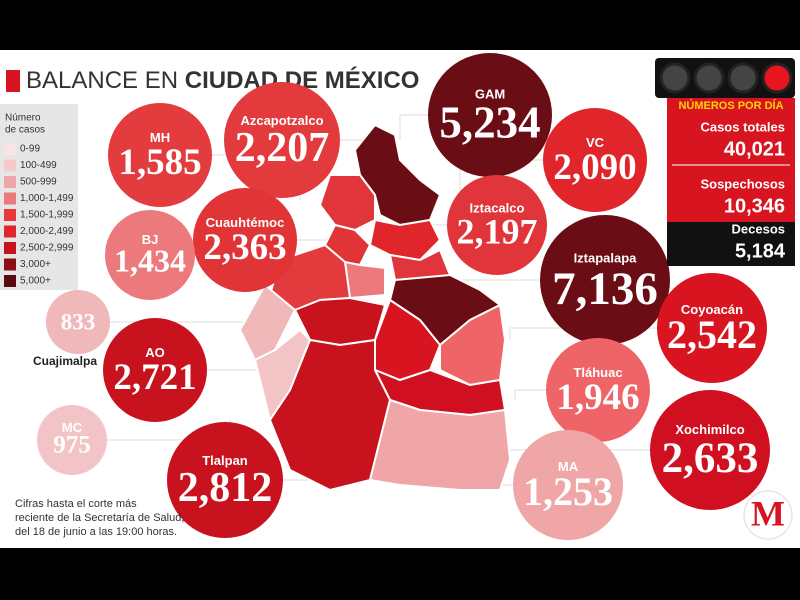 This screenshot has width=800, height=600. I want to click on bubble-label: Iztapalapa, so click(606, 258).